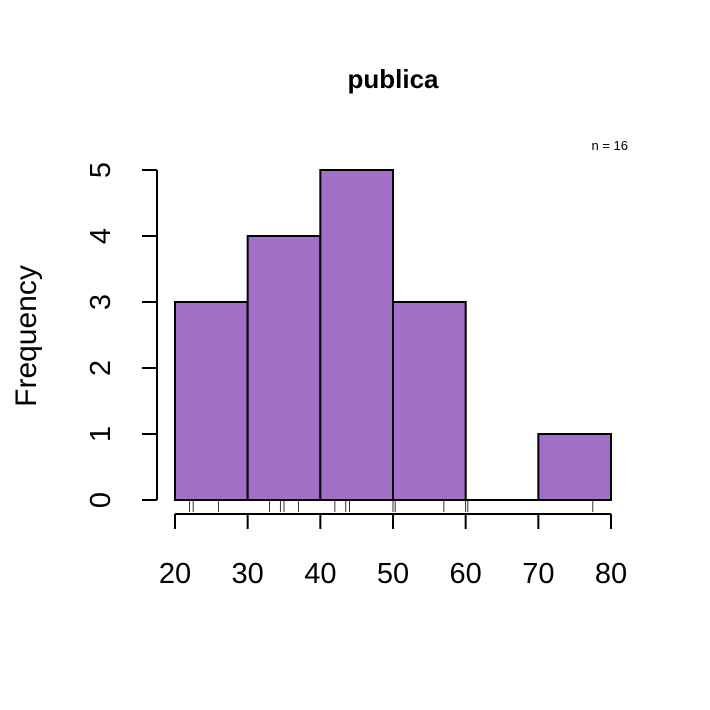 The width and height of the screenshot is (710, 710). Describe the element at coordinates (393, 574) in the screenshot. I see `x-tick-label: 50` at that location.